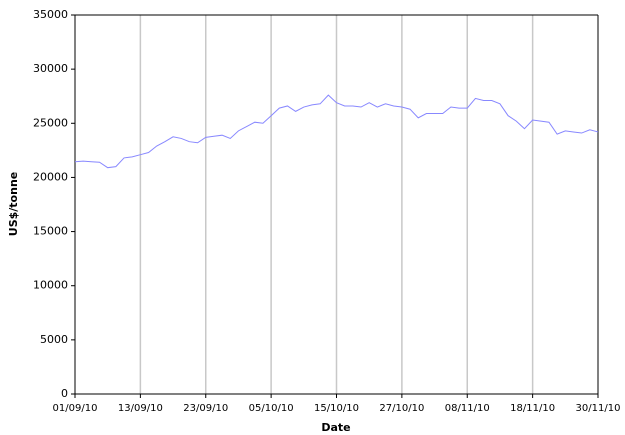 The image size is (625, 435). Describe the element at coordinates (64, 393) in the screenshot. I see `y-tick-label: 0` at that location.